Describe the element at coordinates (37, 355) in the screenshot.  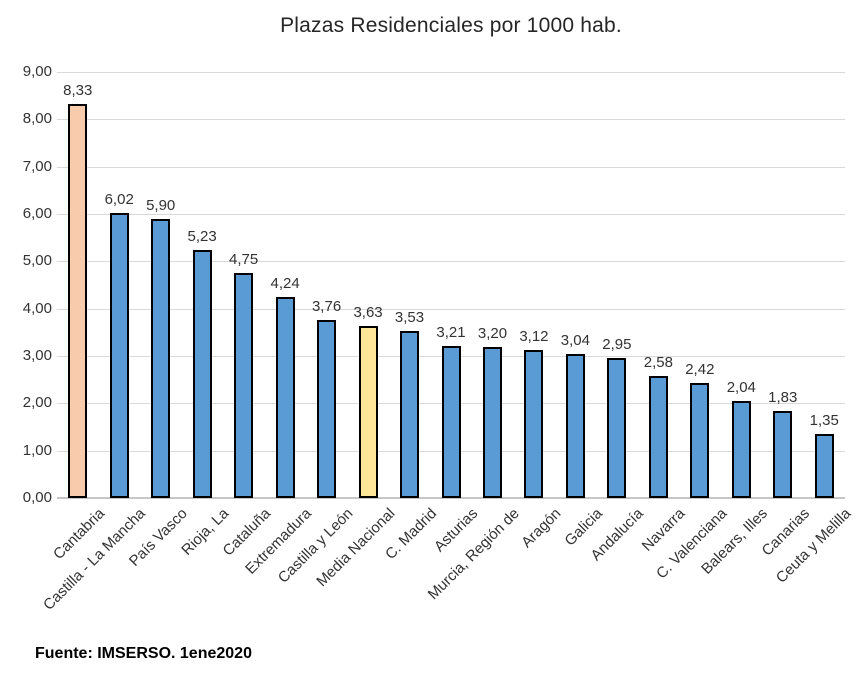
I see `y-tick-label: 3,00` at that location.